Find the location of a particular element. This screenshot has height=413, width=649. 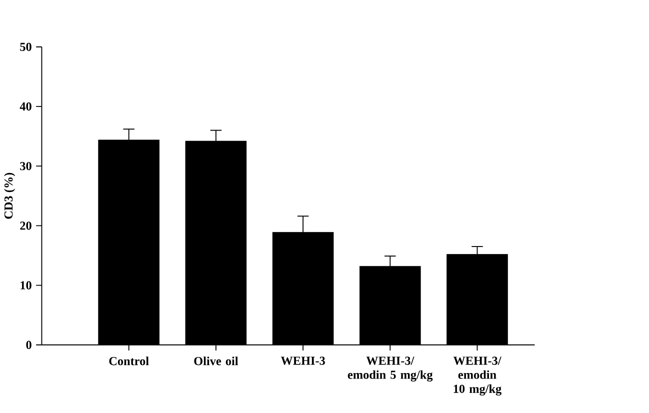

y-tick-label: 30 is located at coordinates (26, 166).